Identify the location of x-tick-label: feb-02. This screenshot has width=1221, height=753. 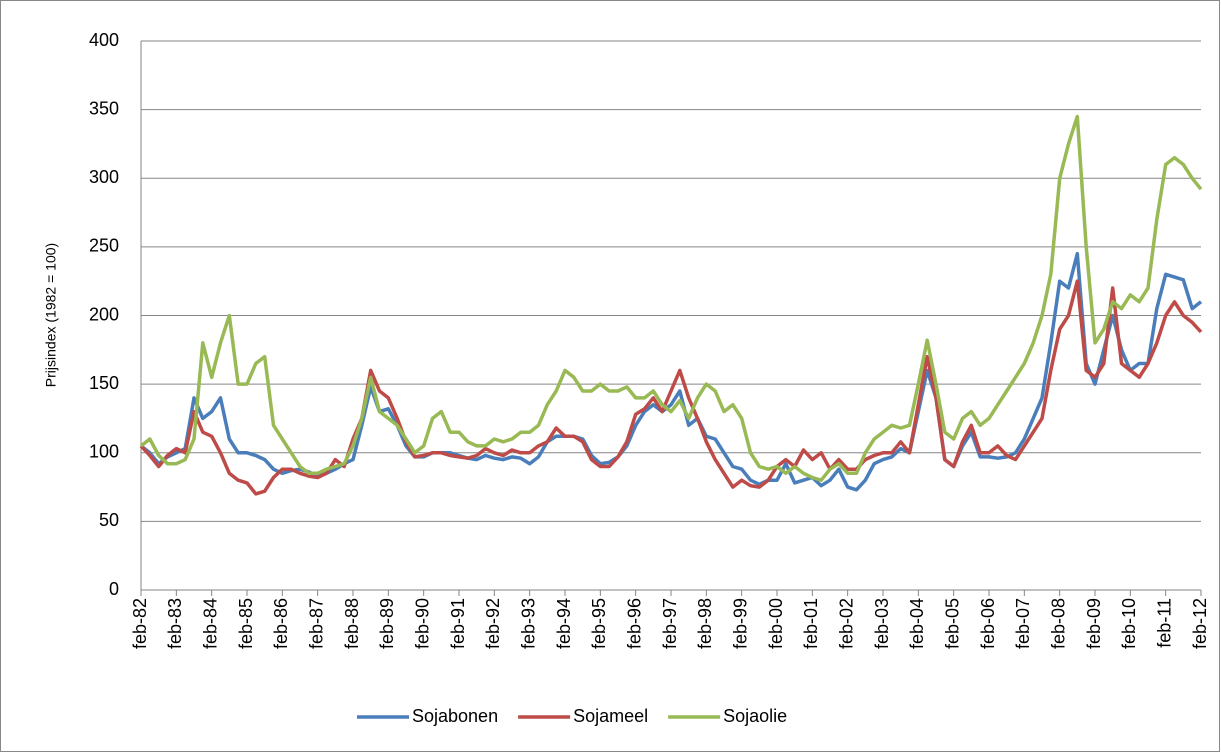
(846, 623).